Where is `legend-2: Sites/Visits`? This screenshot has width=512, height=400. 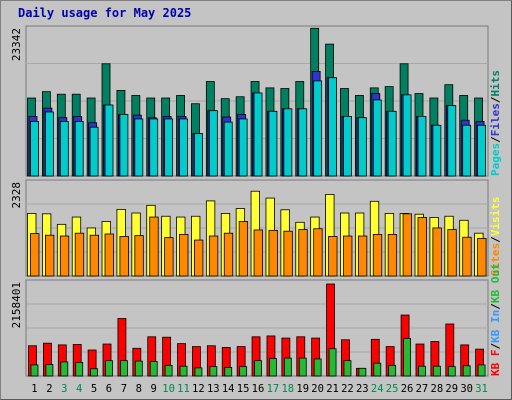
legend-2: Sites/Visits is located at coordinates (495, 237).